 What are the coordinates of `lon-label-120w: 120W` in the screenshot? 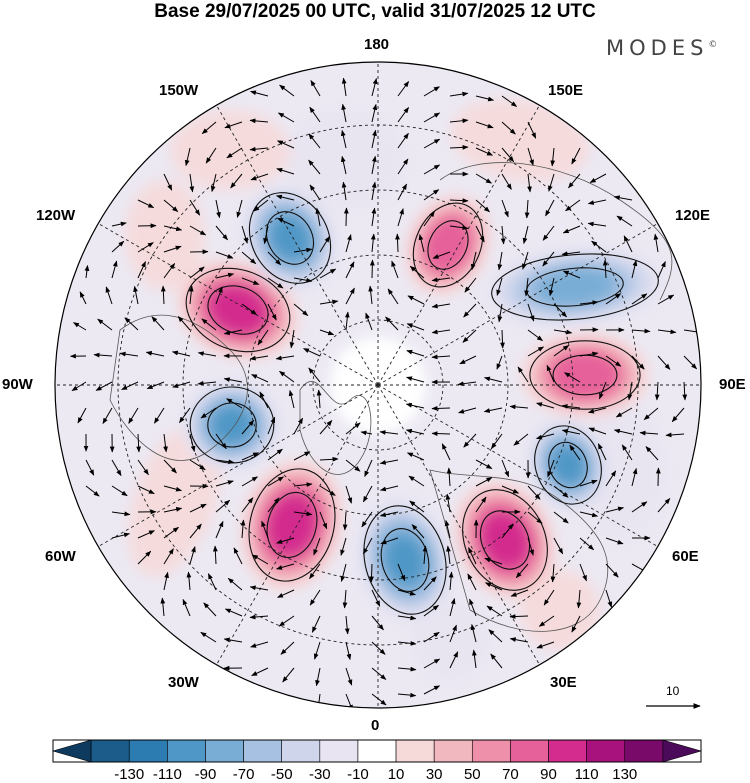 It's located at (56, 215).